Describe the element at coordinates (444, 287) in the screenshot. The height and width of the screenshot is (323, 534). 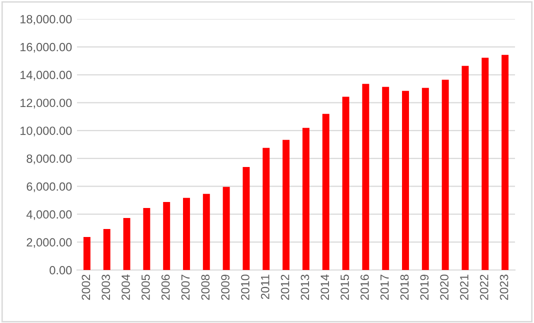
I see `x-tick-label: 2020` at that location.